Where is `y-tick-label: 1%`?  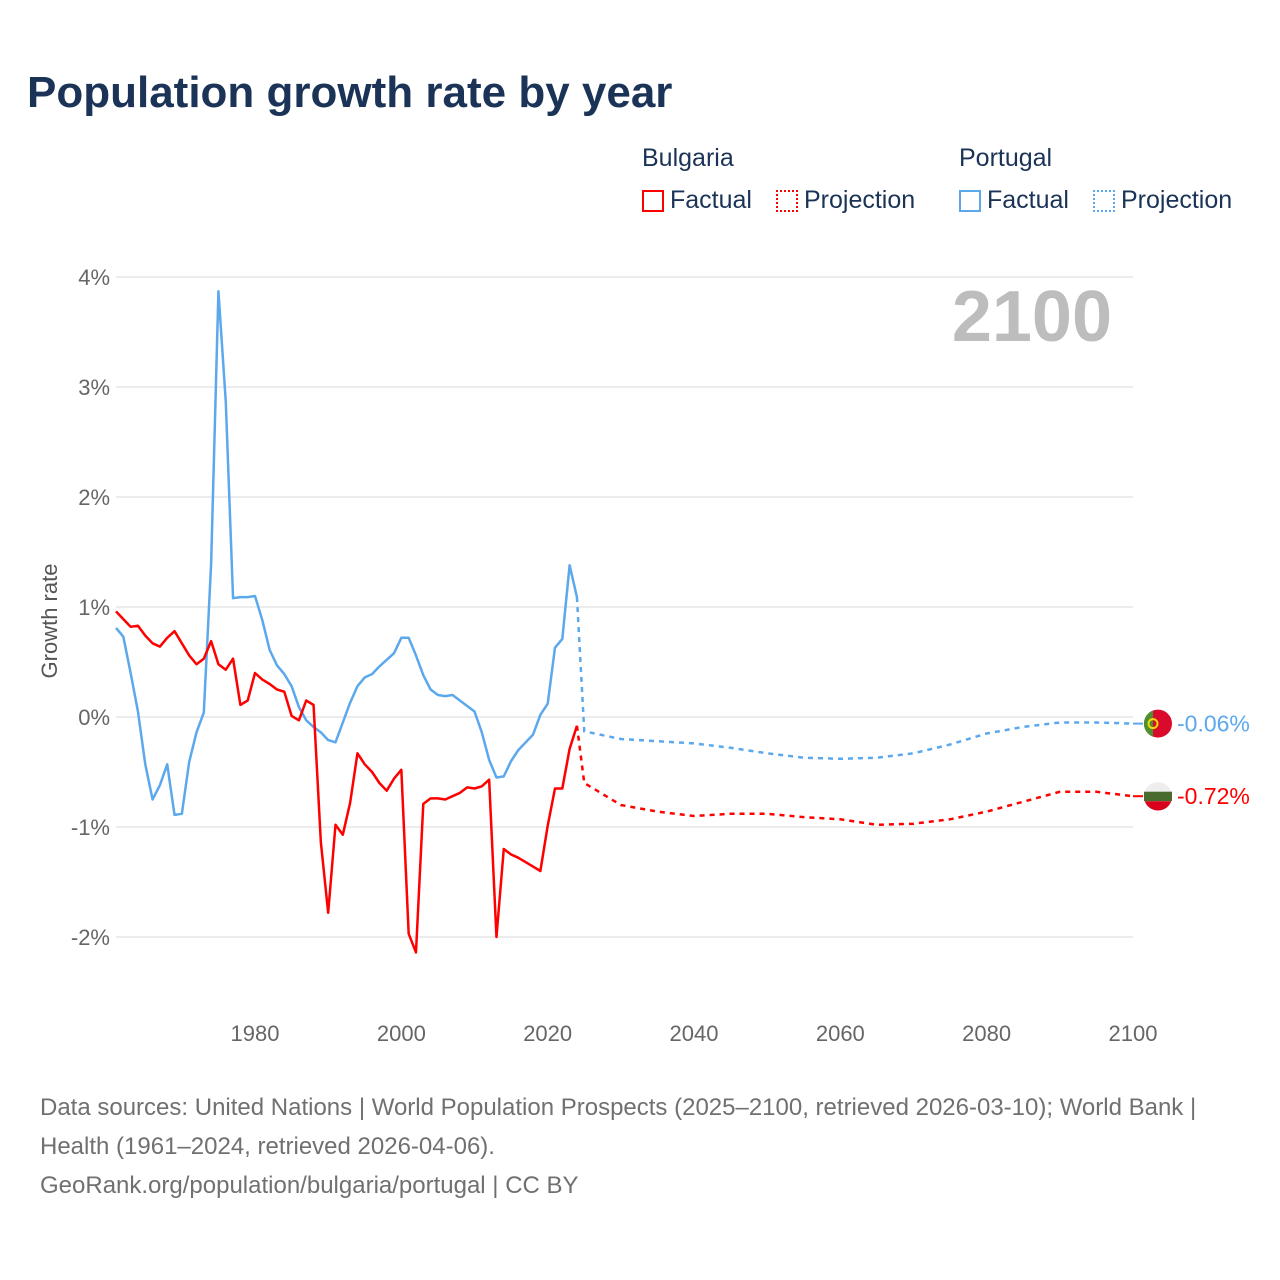
y-tick-label: 1% is located at coordinates (94, 607).